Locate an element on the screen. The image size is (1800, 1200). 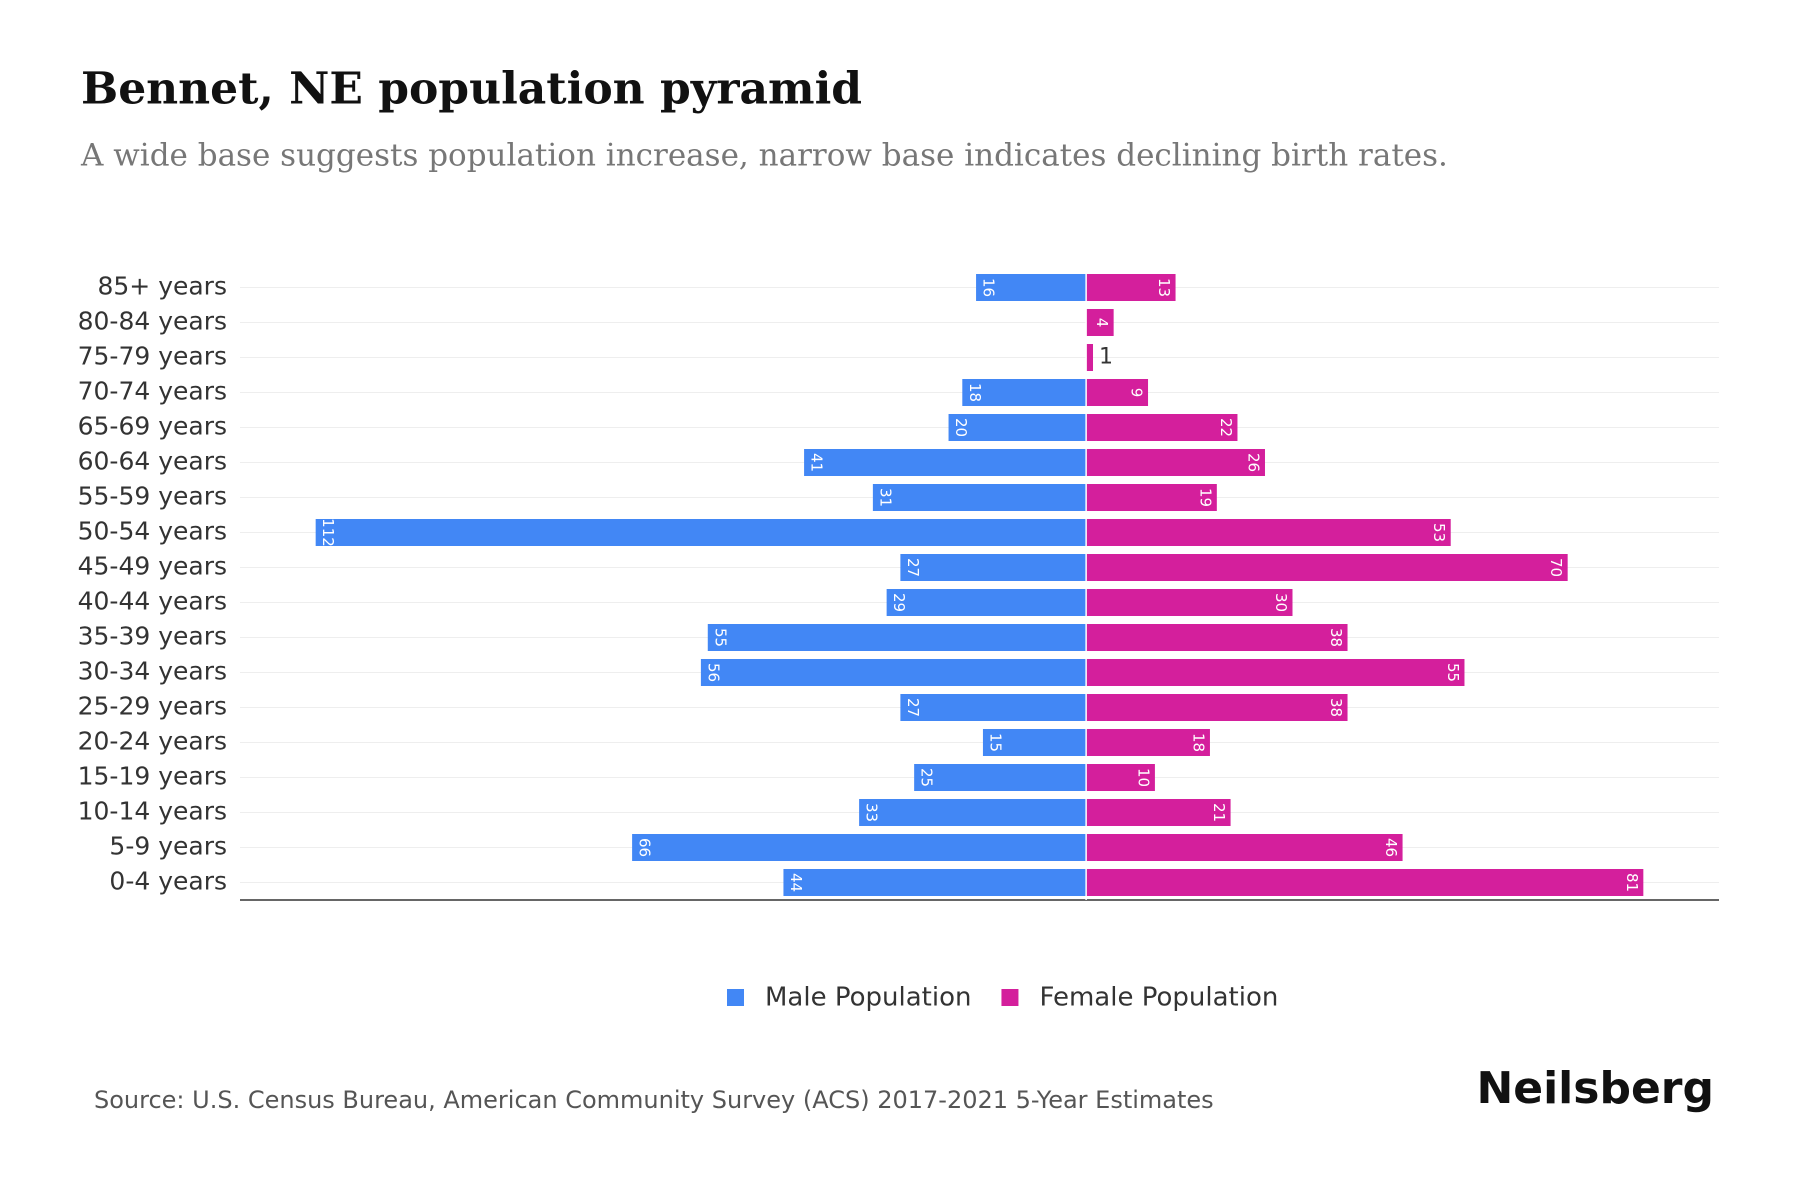
value-label: 15 is located at coordinates (995, 742).